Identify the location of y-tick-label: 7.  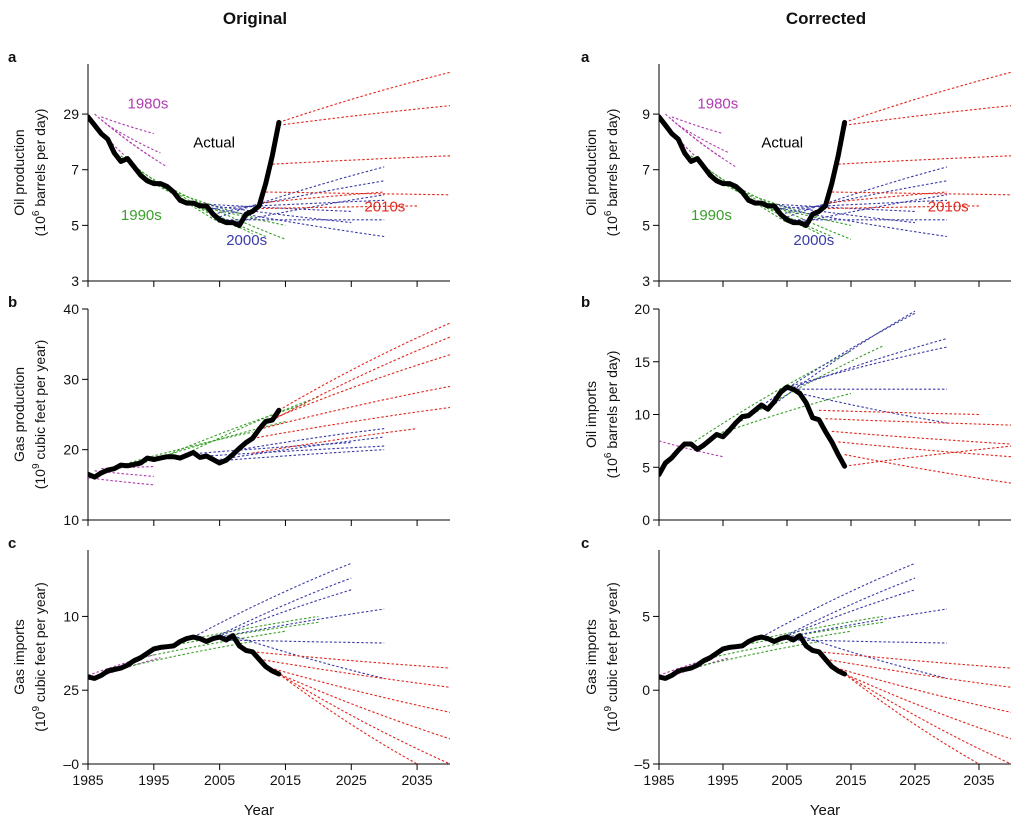
(646, 170).